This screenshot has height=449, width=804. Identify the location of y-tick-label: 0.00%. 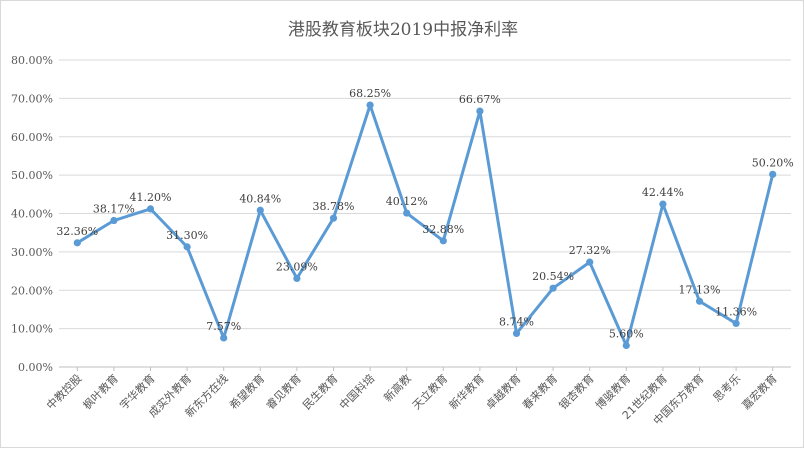
(35, 367).